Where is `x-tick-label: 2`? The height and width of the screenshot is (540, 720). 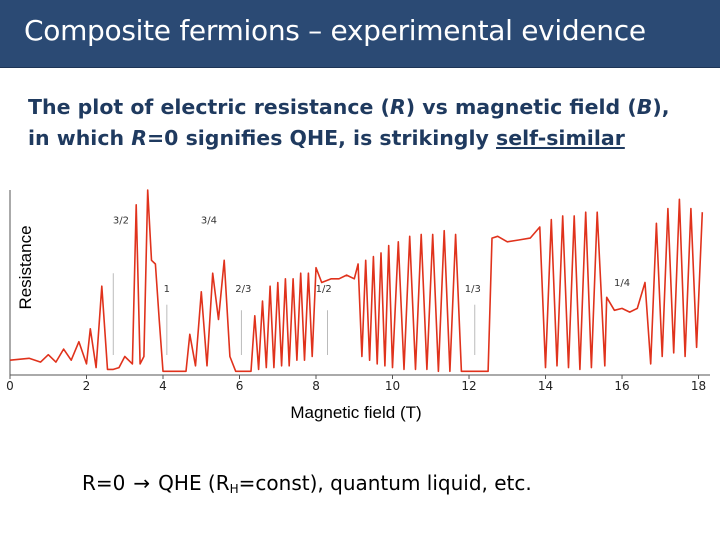
x-tick-label: 2 is located at coordinates (87, 386).